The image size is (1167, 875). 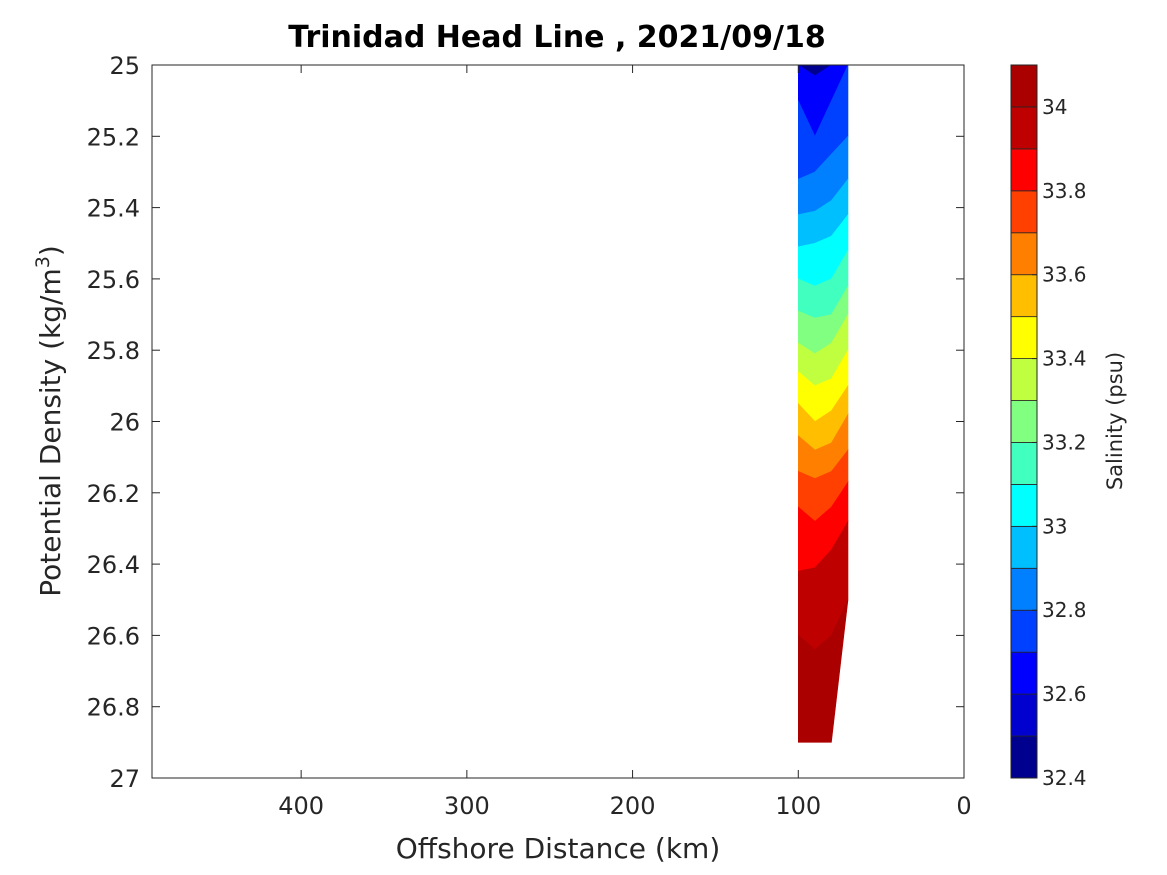 What do you see at coordinates (113, 351) in the screenshot?
I see `y-tick-label: 25.8` at bounding box center [113, 351].